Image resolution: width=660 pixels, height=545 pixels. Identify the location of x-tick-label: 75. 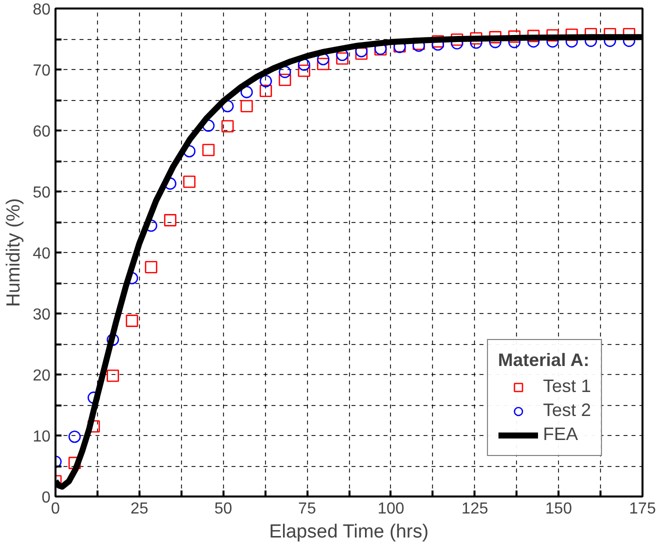
(307, 509).